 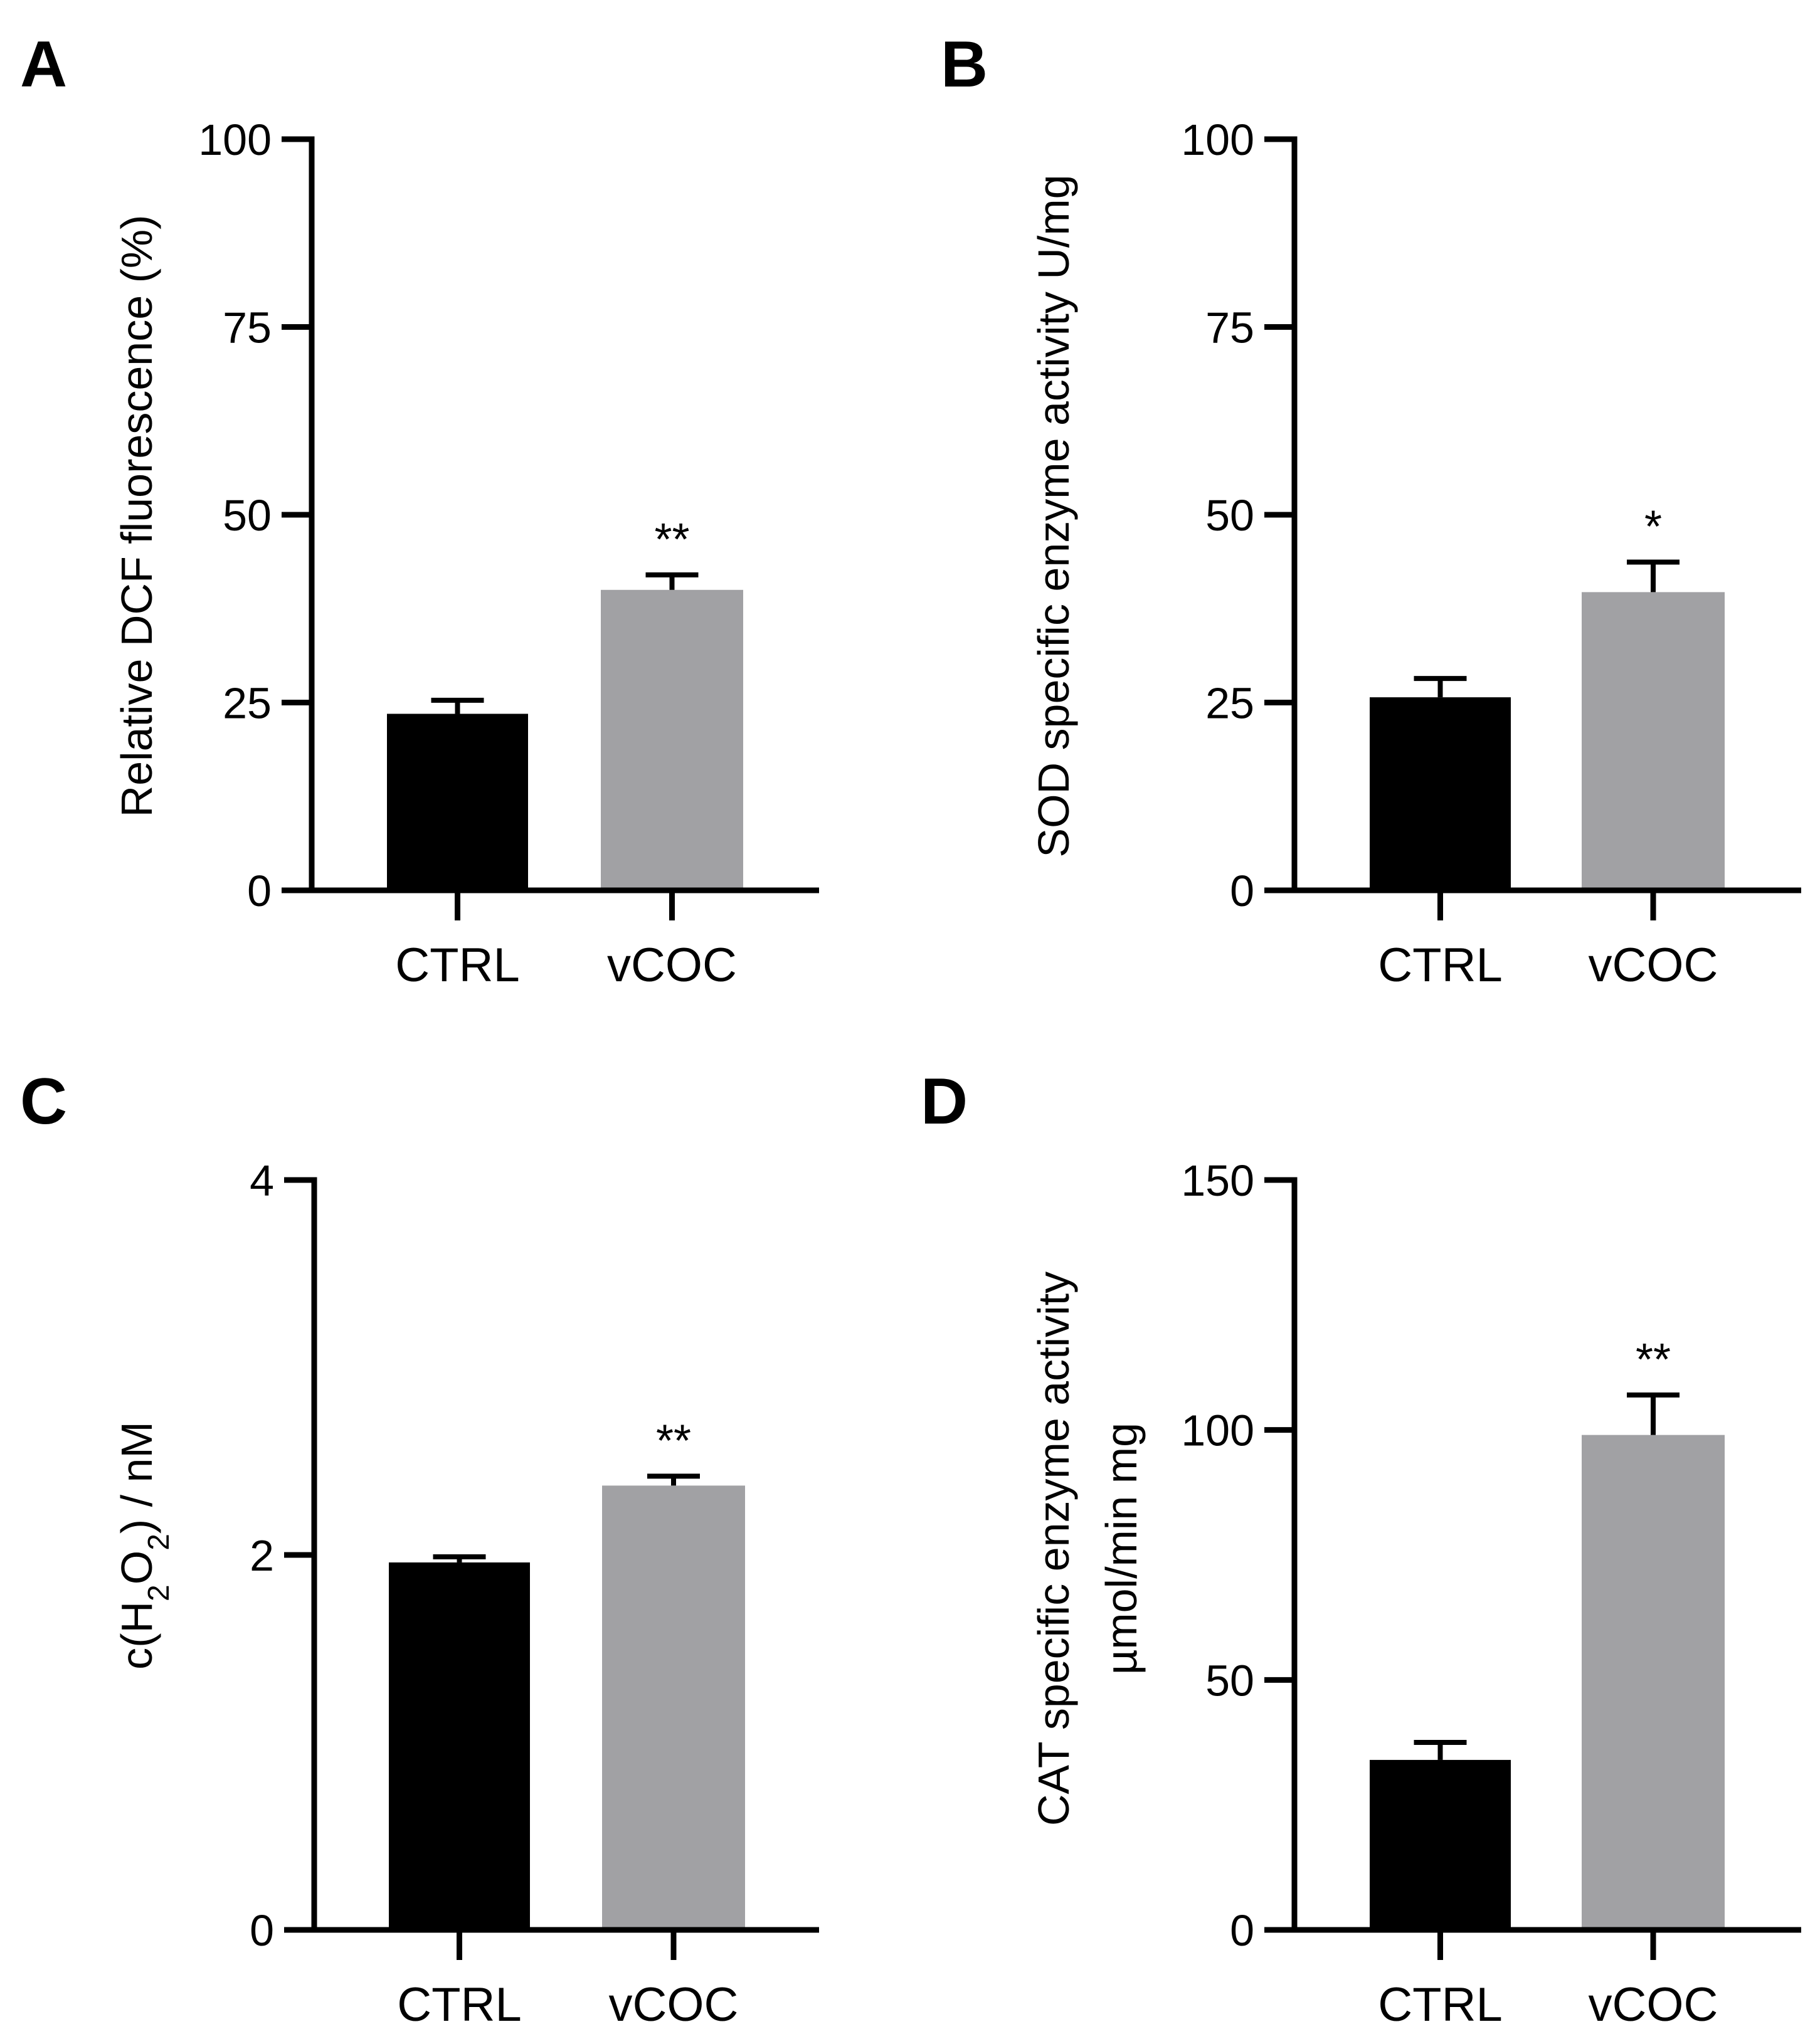 What do you see at coordinates (1654, 2005) in the screenshot?
I see `panel-d-x-tick-label-vcoc: vCOC` at bounding box center [1654, 2005].